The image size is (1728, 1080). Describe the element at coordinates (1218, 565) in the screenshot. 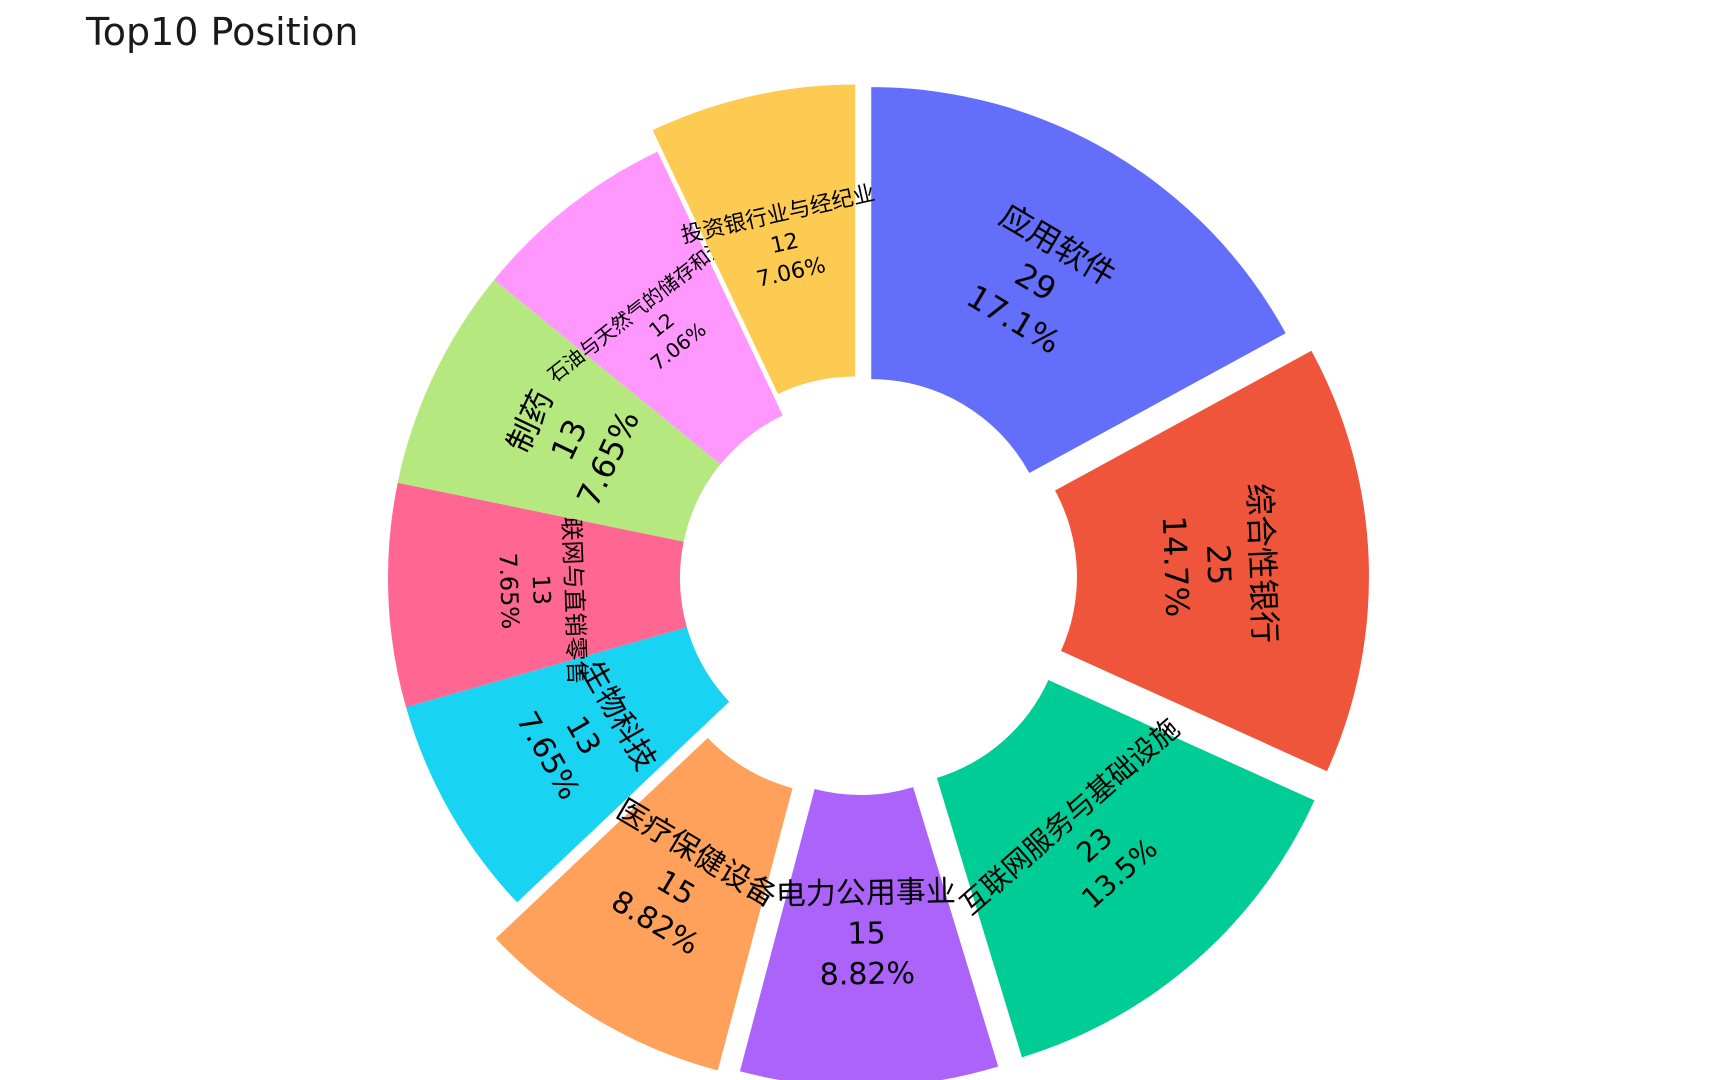

I see `slice-value-label: 25` at that location.